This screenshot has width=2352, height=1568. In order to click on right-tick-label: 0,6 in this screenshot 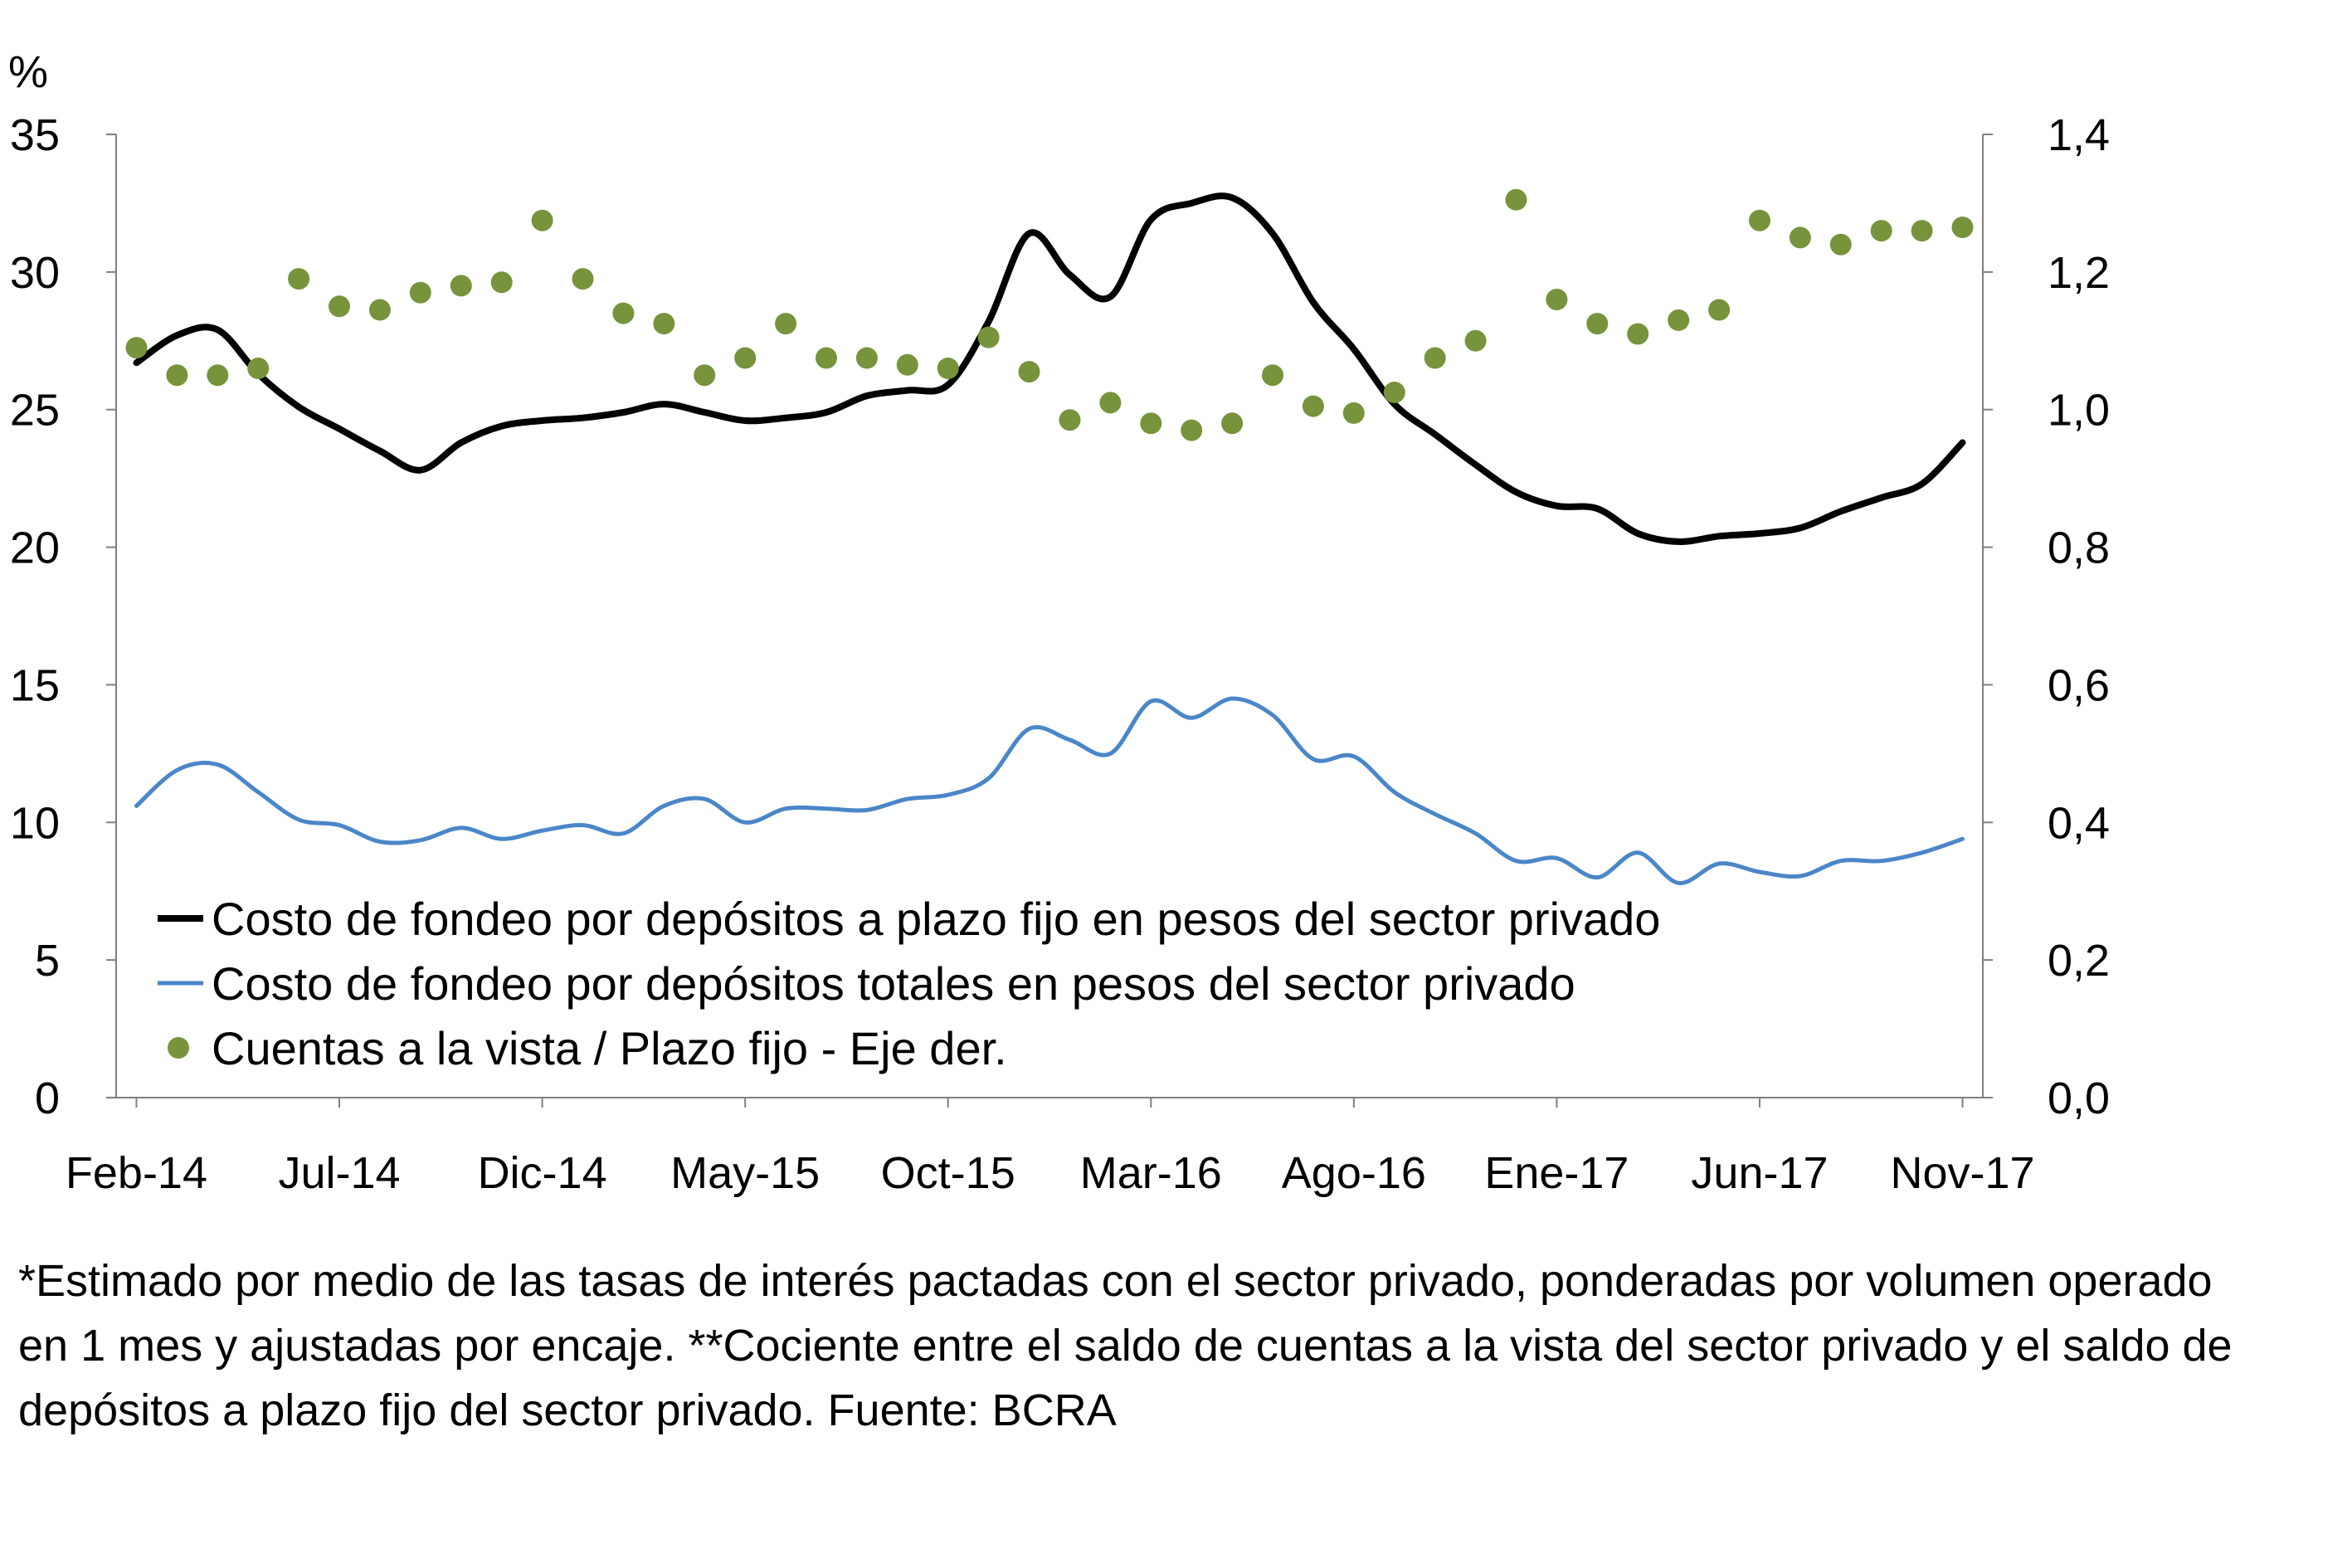, I will do `click(2079, 685)`.